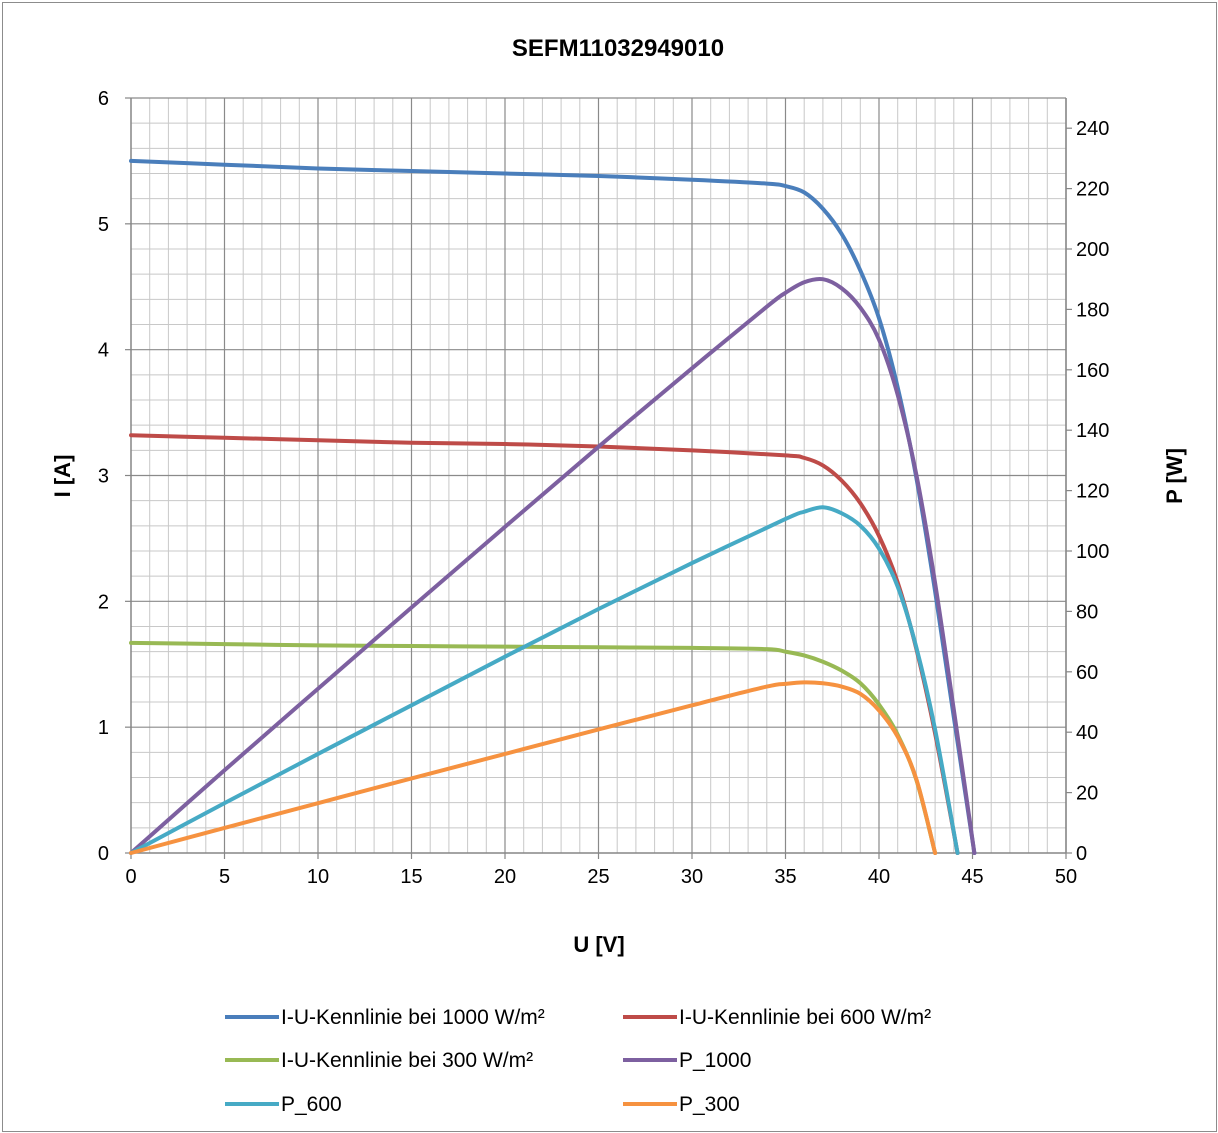 This screenshot has width=1218, height=1133. I want to click on legend-label-2: I-U-Kennlinie bei 600 W/m², so click(805, 1017).